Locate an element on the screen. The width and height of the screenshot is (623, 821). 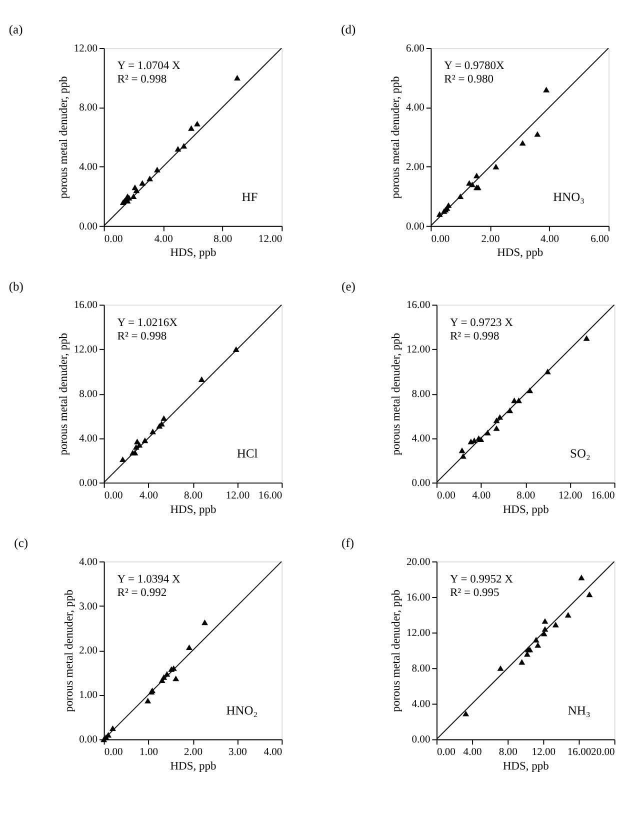
annotation: HF is located at coordinates (250, 197).